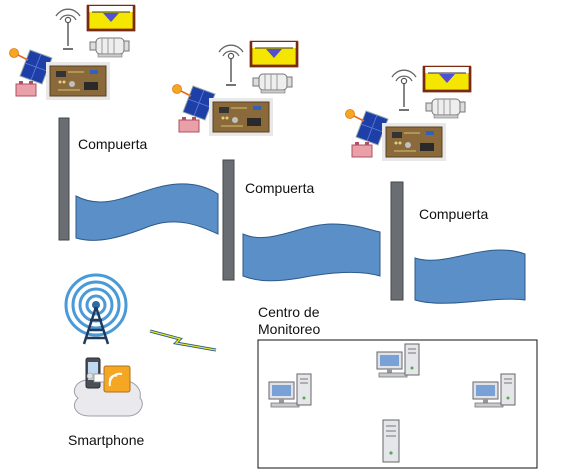 The width and height of the screenshot is (564, 475). Describe the element at coordinates (96, 309) in the screenshot. I see `radio-tower-icon` at that location.